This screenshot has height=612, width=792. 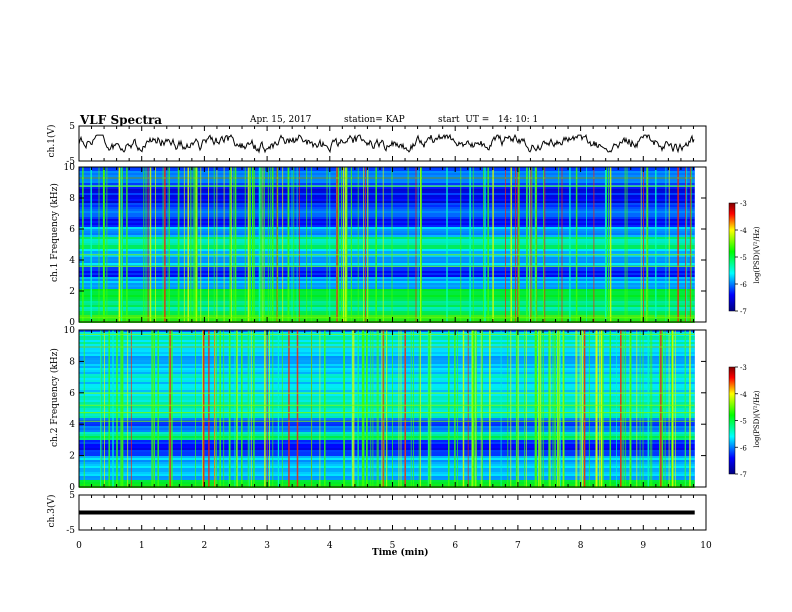 What do you see at coordinates (267, 546) in the screenshot?
I see `x-tick-label: 3` at bounding box center [267, 546].